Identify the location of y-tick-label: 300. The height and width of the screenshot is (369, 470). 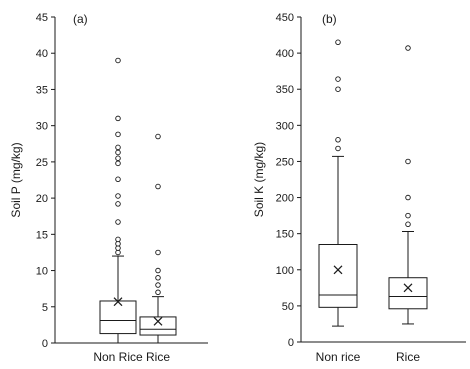
(285, 126).